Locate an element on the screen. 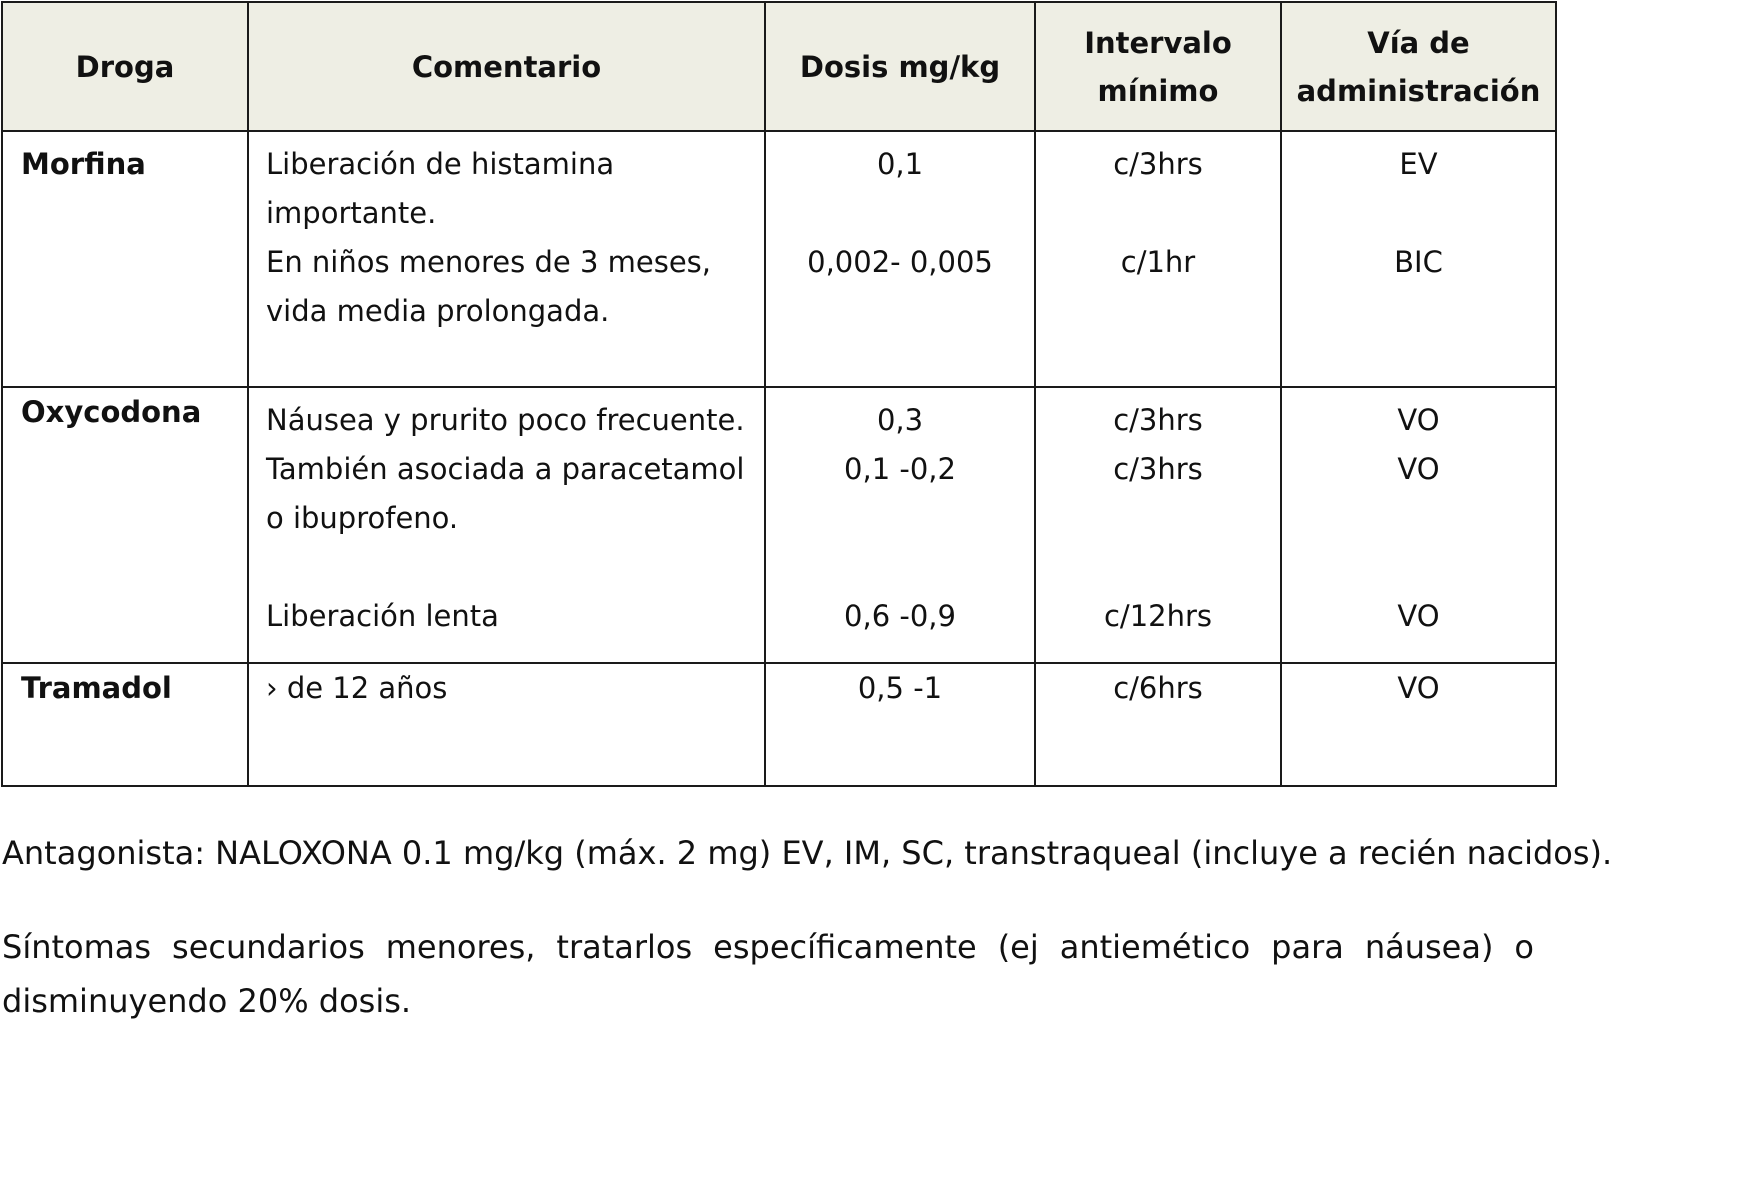  drug-name: Tramadol is located at coordinates (125, 724).